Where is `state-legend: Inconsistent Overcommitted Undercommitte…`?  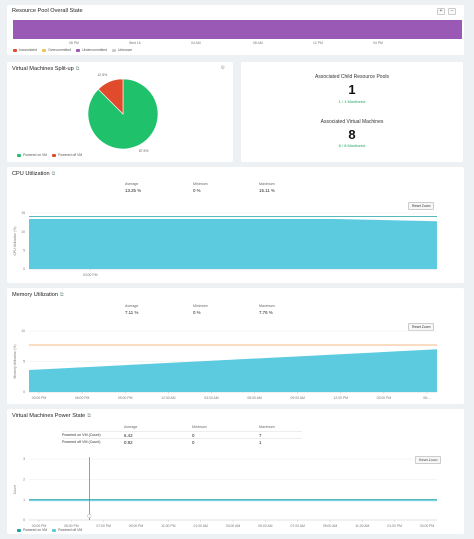 state-legend: Inconsistent Overcommitted Undercommitte… is located at coordinates (72, 50).